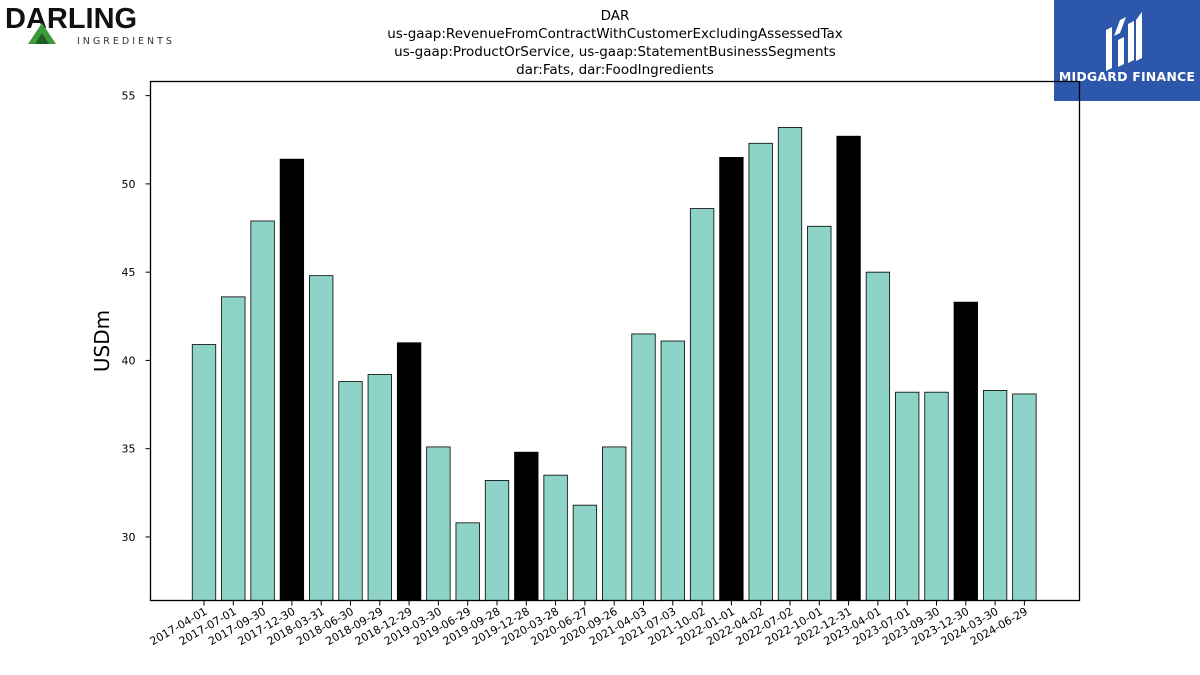  Describe the element at coordinates (615, 16) in the screenshot. I see `chart-title-line-1: DAR` at that location.